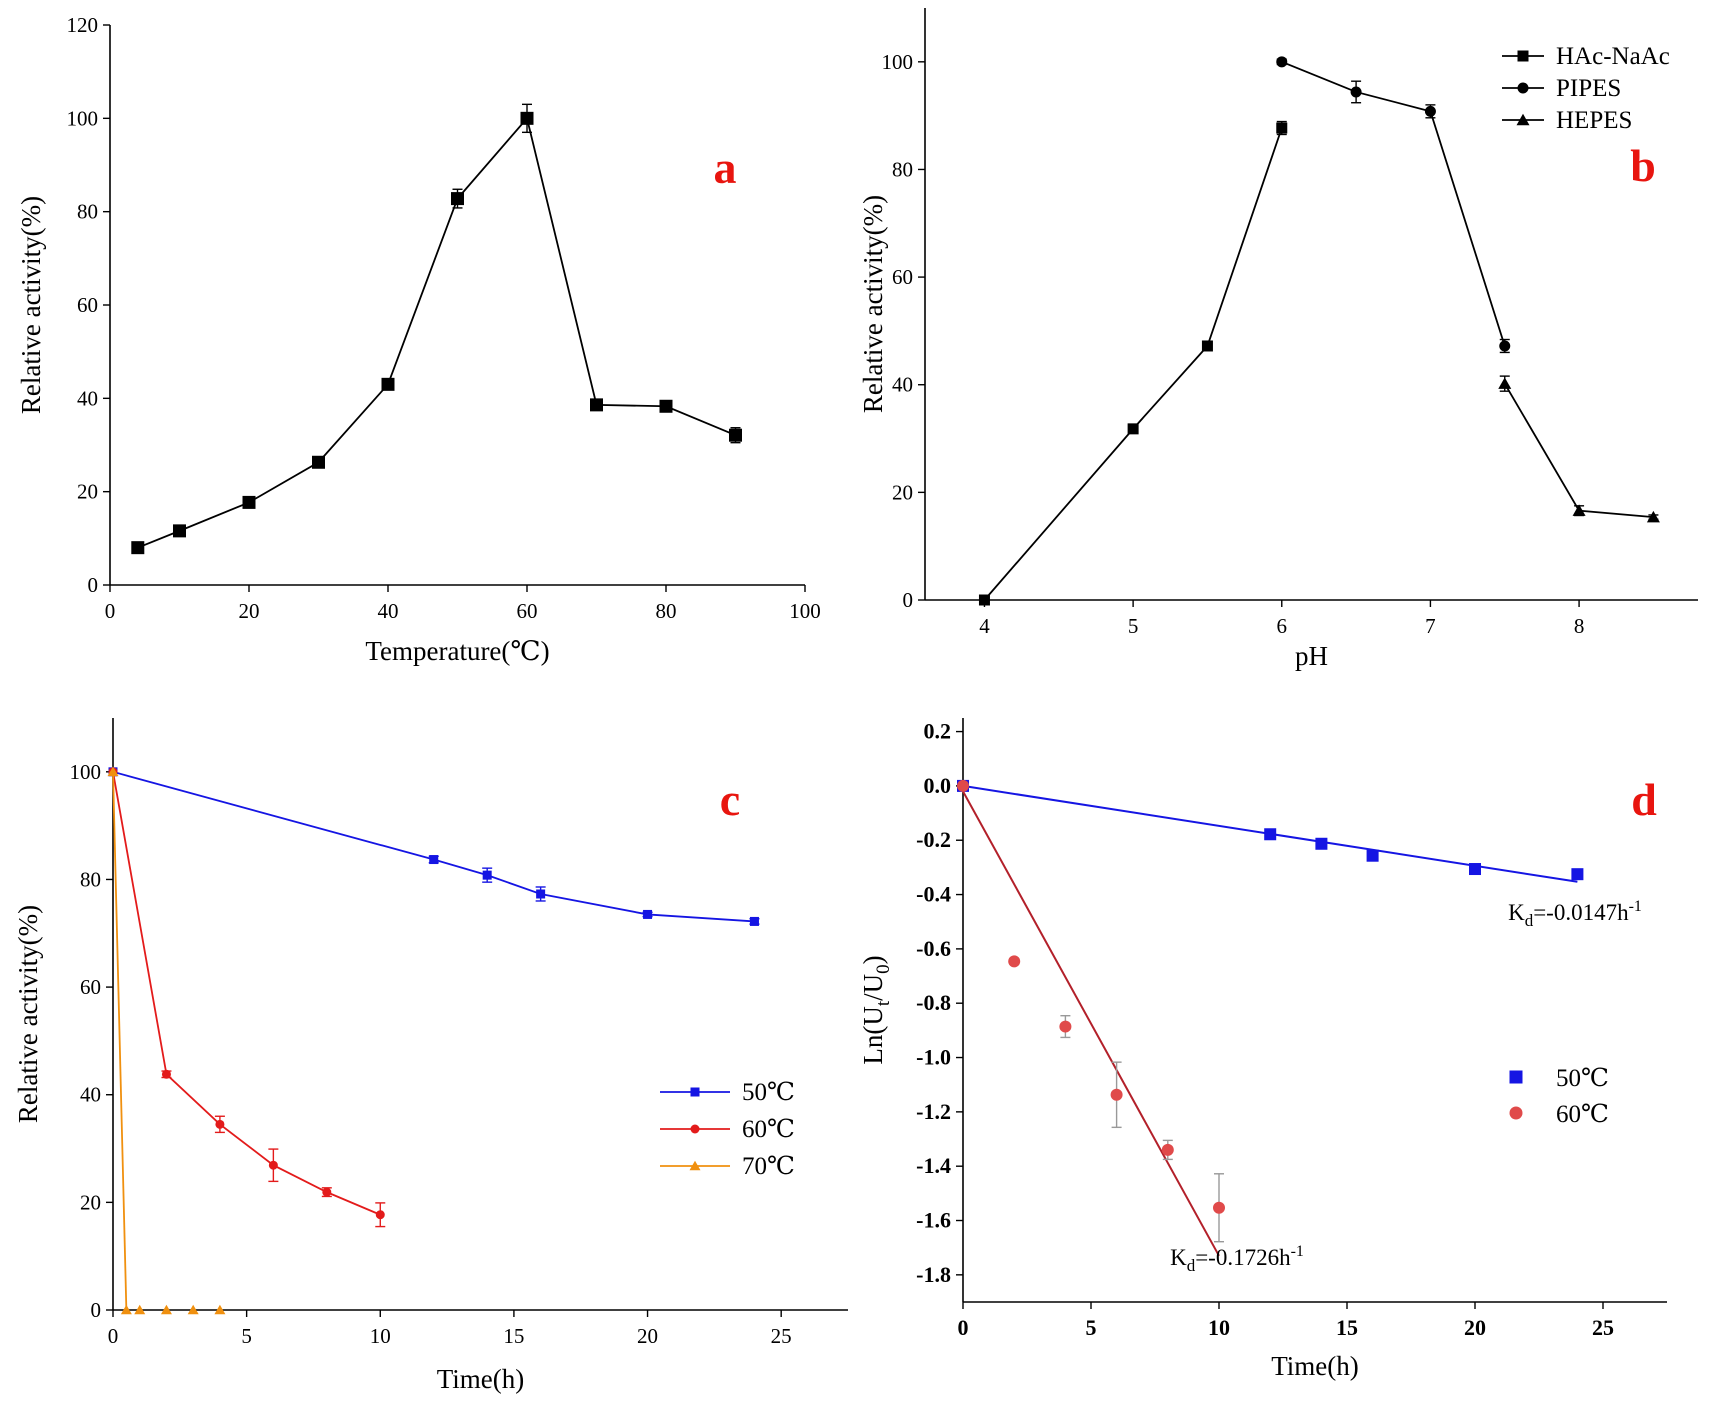  Describe the element at coordinates (730, 799) in the screenshot. I see `panel-label: c` at that location.